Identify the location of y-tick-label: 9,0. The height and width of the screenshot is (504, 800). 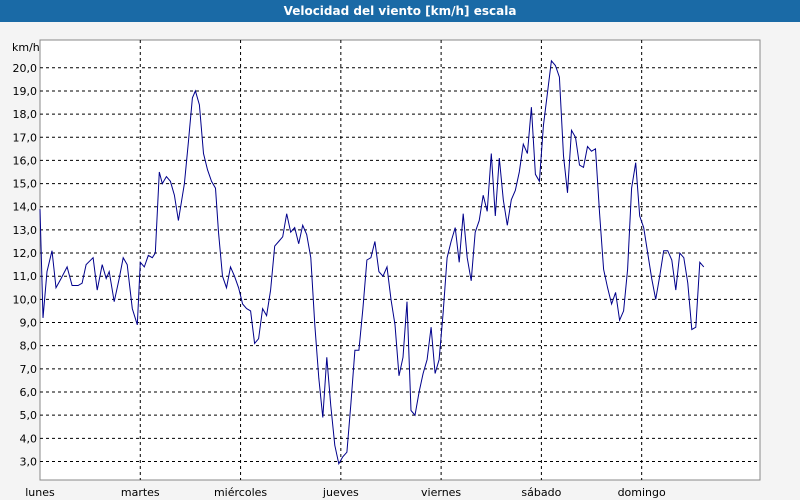
(29, 323).